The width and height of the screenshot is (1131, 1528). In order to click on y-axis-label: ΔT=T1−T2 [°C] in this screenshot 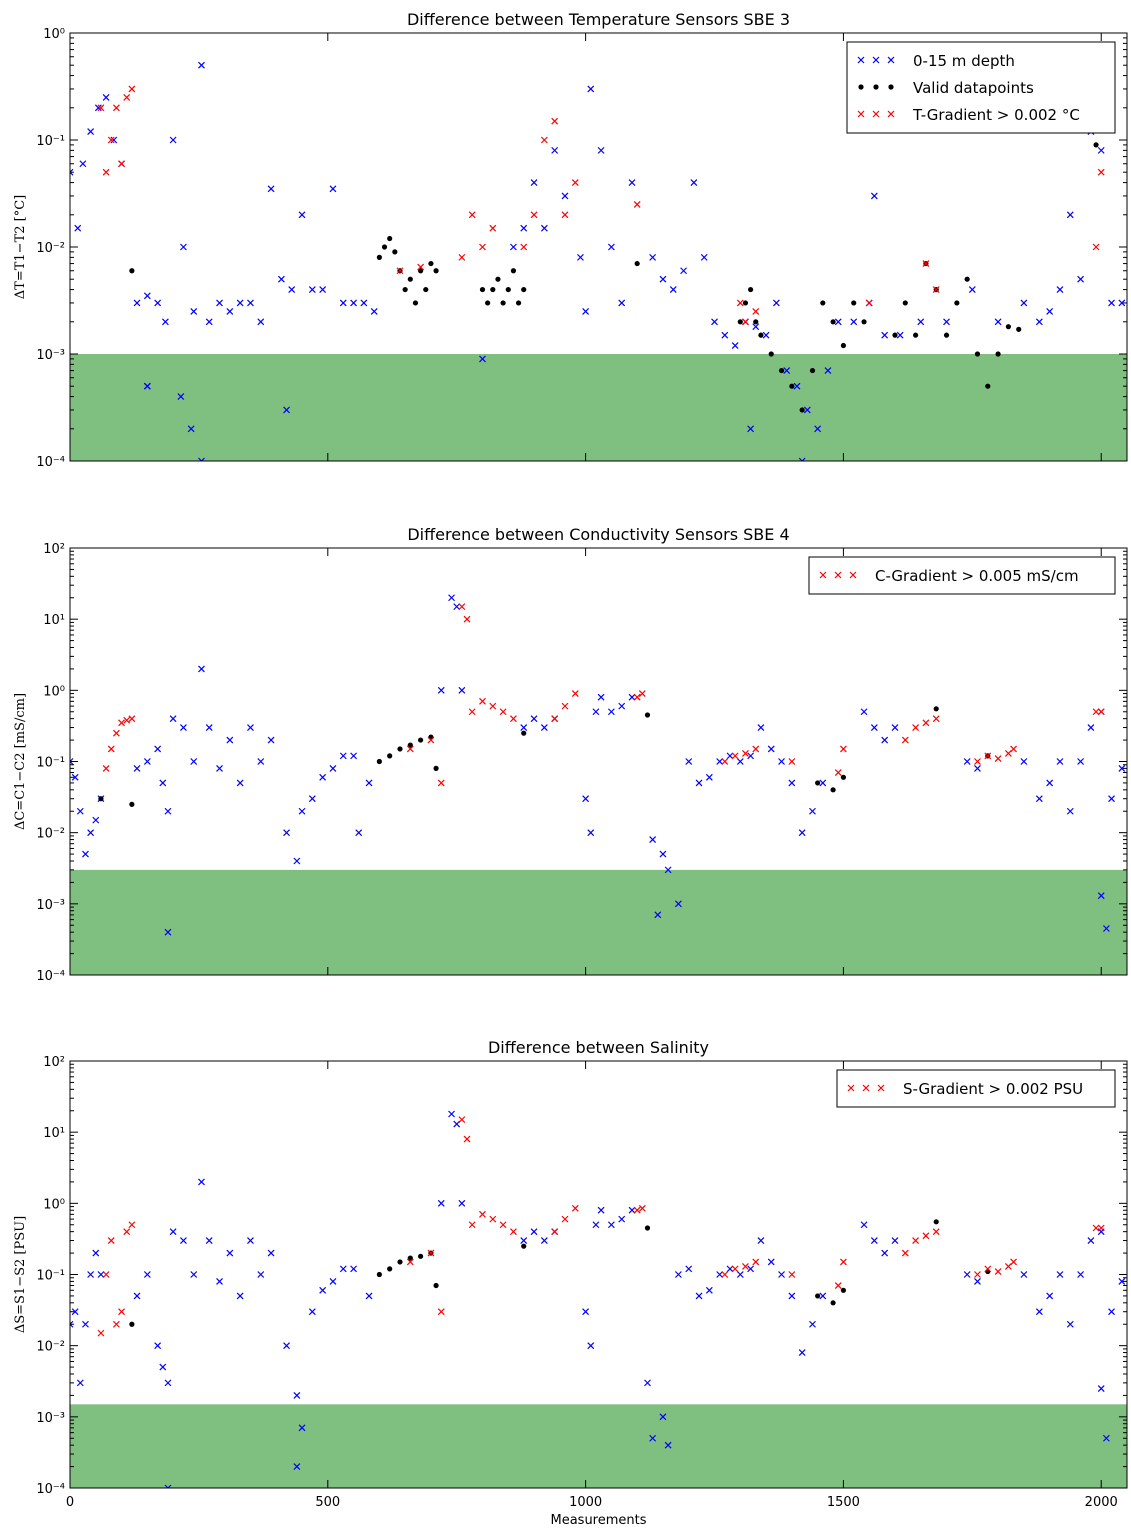, I will do `click(20, 247)`.